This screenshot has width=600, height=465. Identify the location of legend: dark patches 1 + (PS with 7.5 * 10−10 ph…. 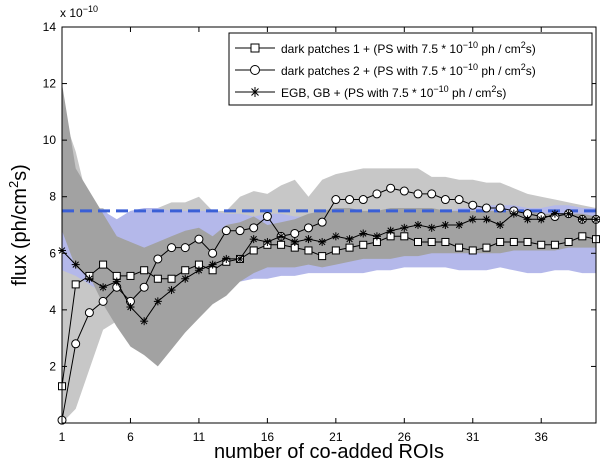
(410, 69).